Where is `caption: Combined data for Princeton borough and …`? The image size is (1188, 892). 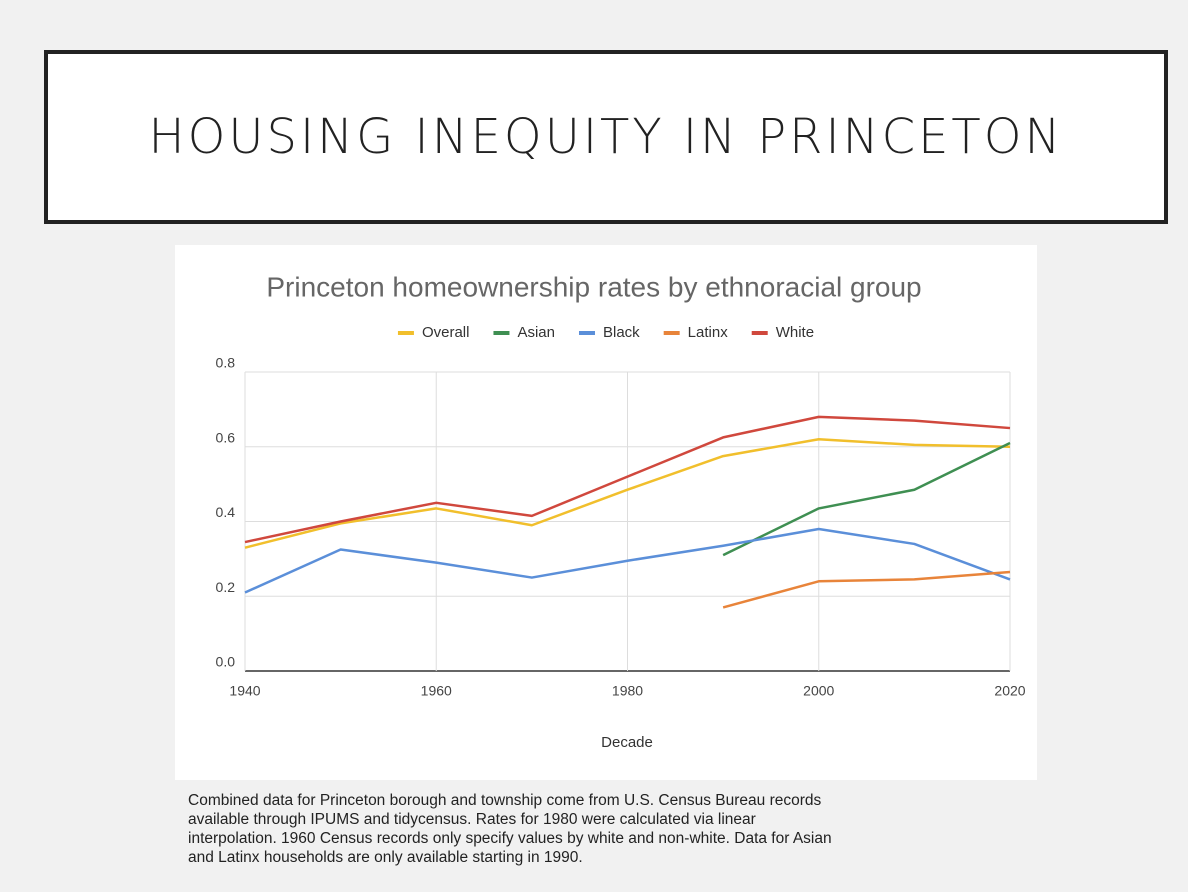 caption: Combined data for Princeton borough and … is located at coordinates (510, 829).